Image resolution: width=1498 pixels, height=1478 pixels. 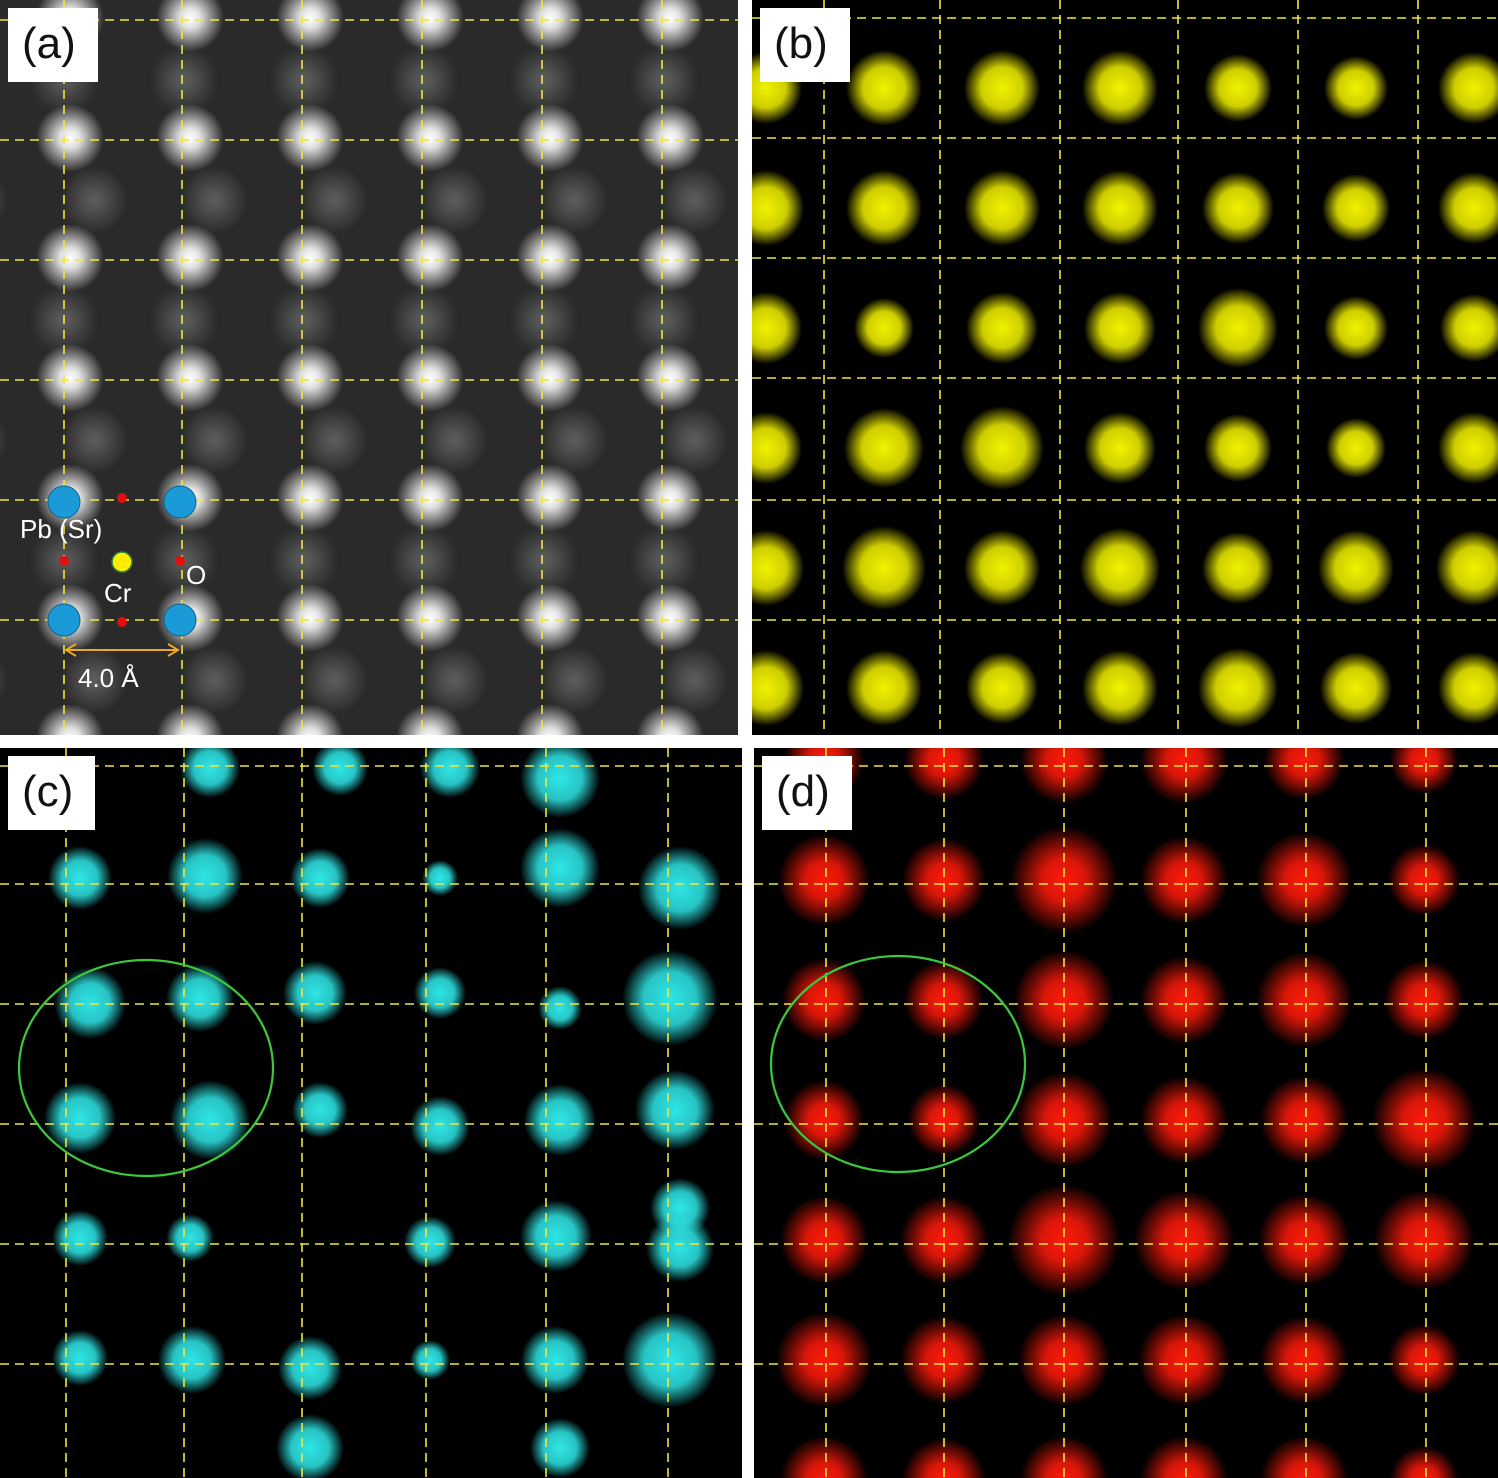 I want to click on site-b-label: Cr, so click(x=118, y=593).